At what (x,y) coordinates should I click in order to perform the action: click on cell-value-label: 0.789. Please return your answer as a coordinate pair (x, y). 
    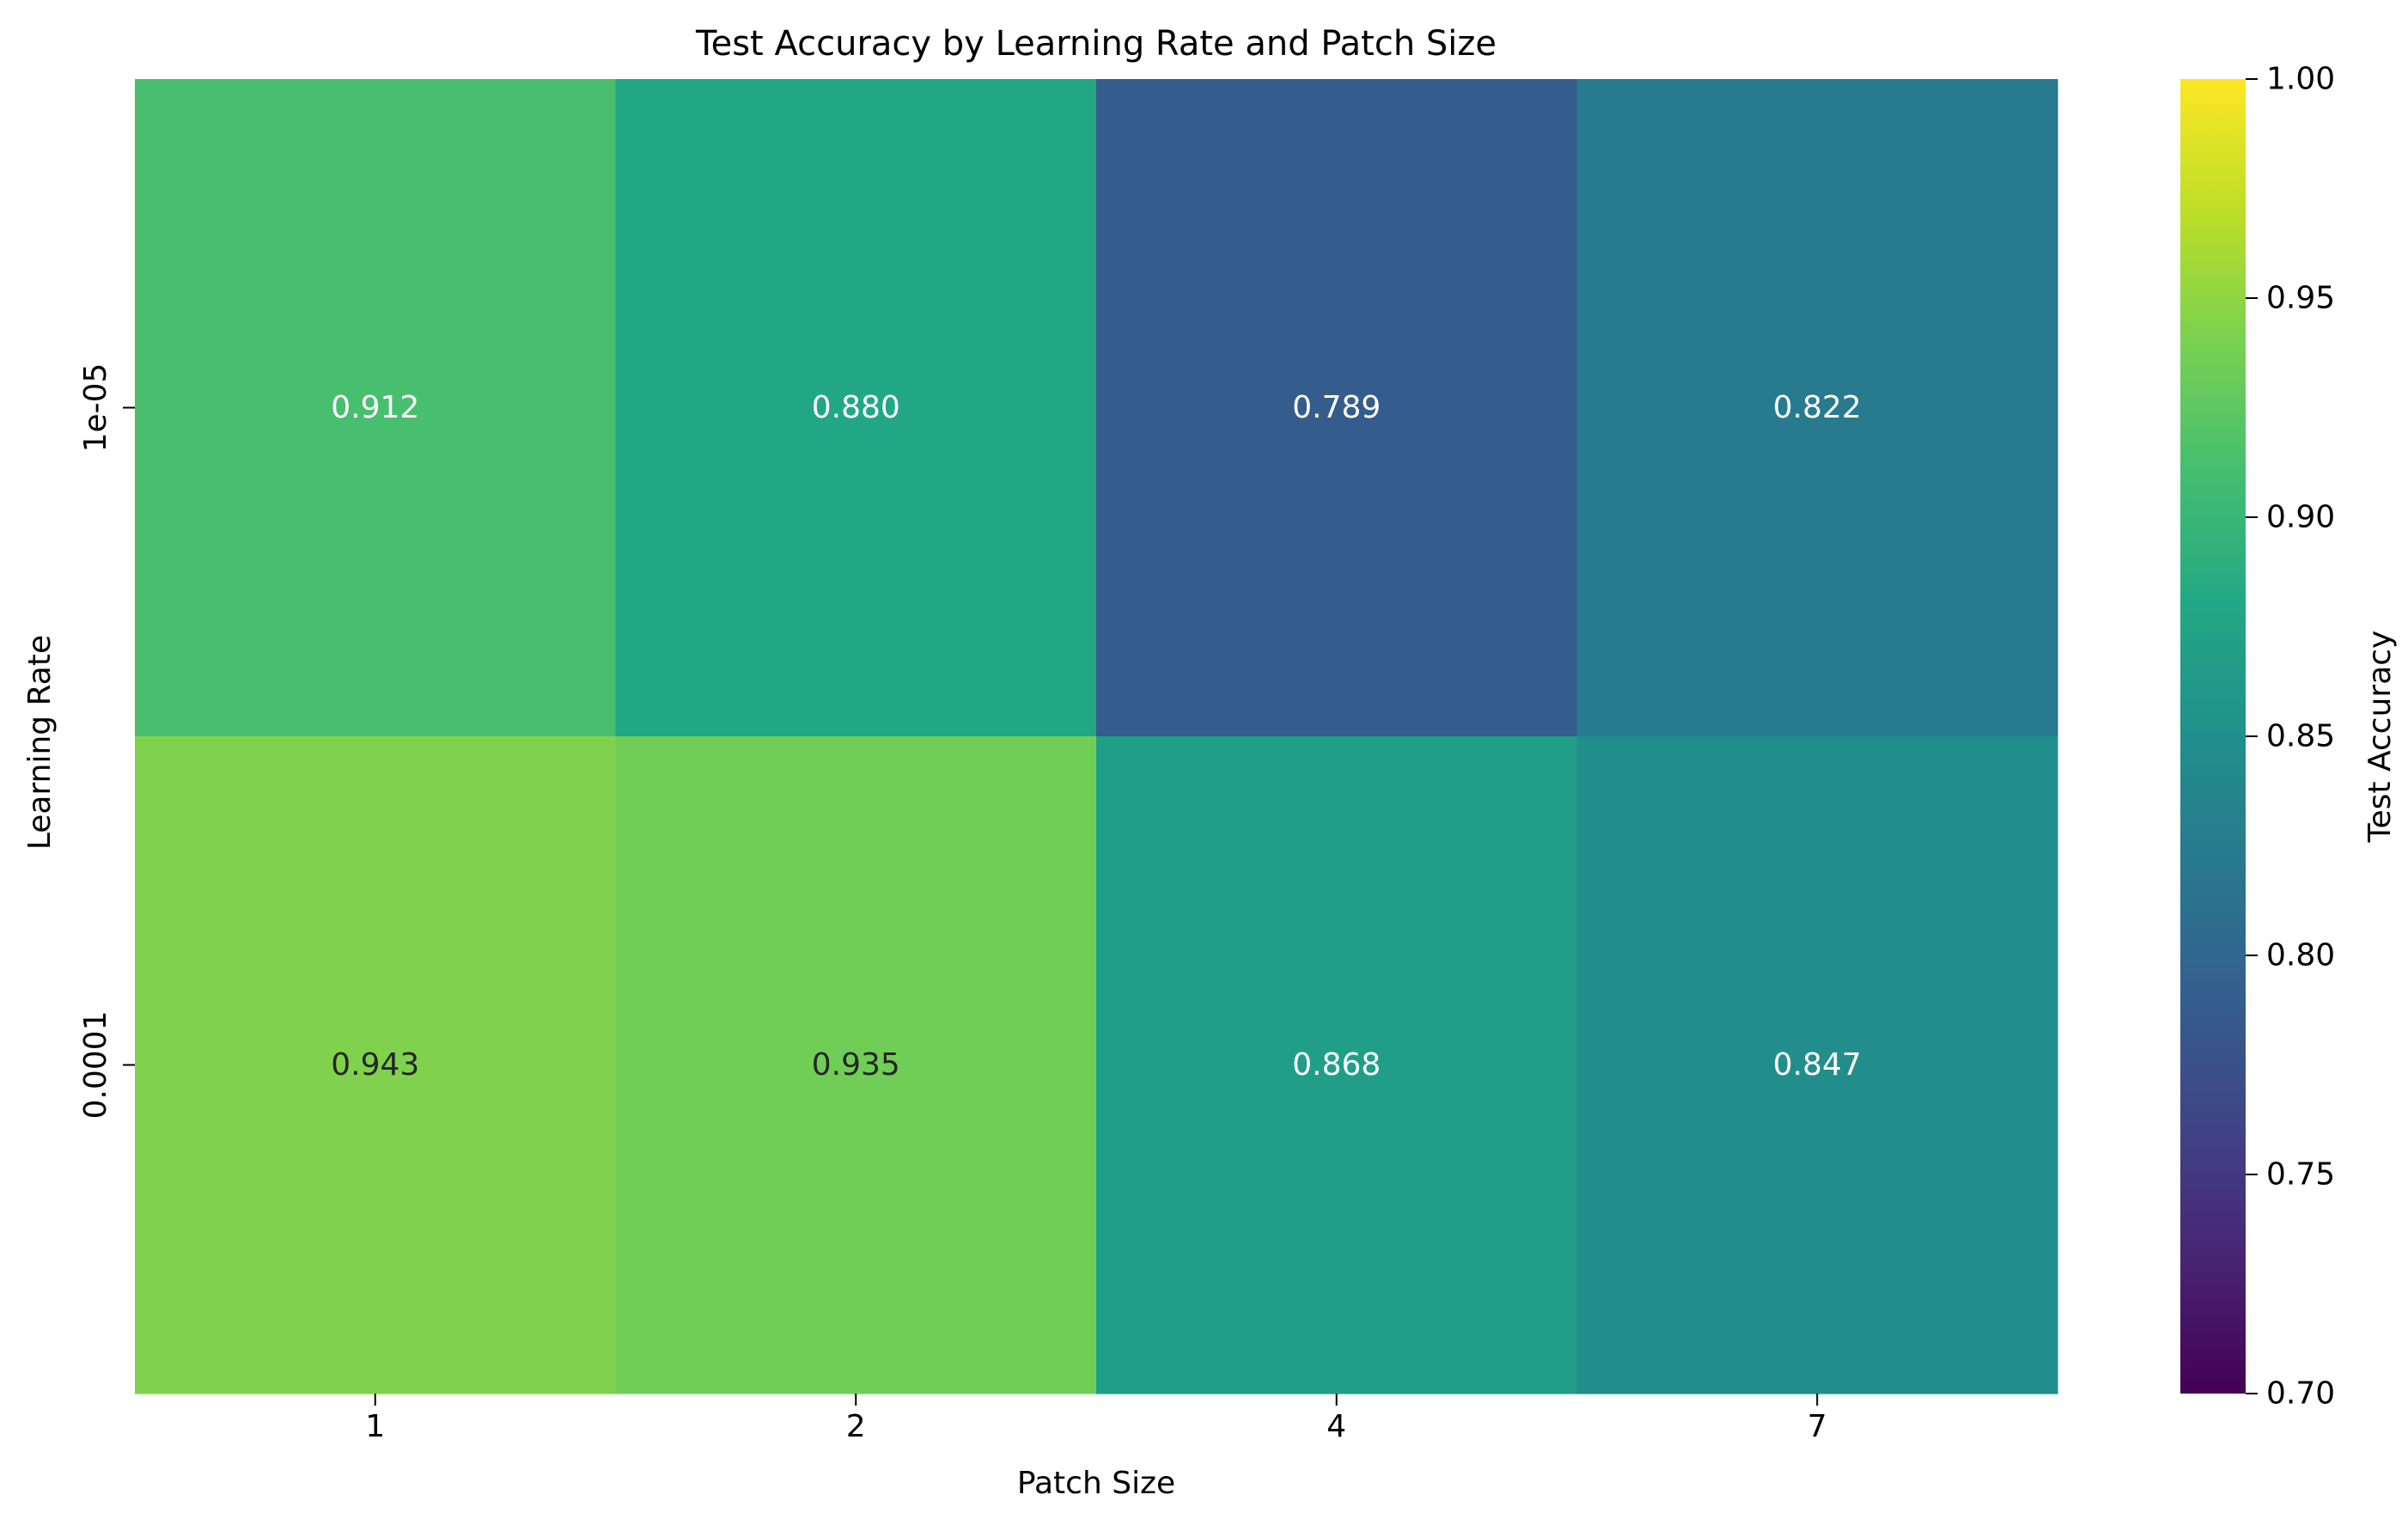
    Looking at the image, I should click on (1336, 407).